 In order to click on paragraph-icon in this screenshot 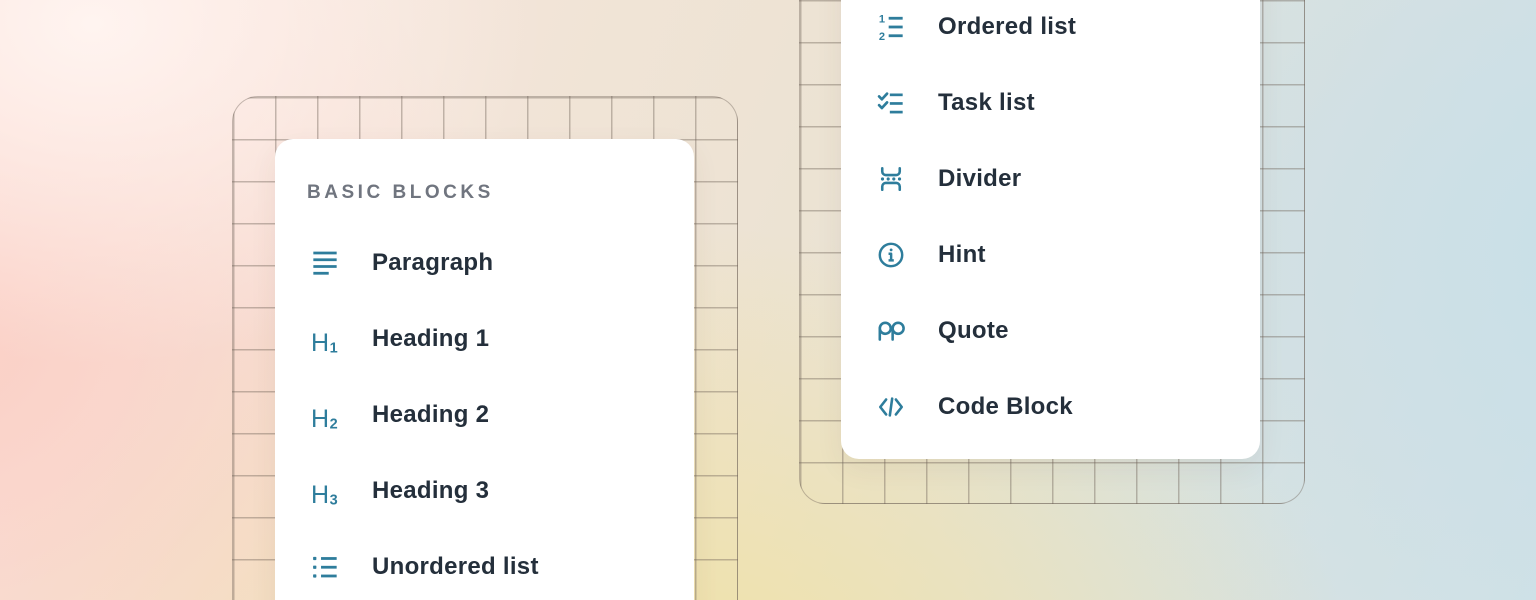, I will do `click(325, 263)`.